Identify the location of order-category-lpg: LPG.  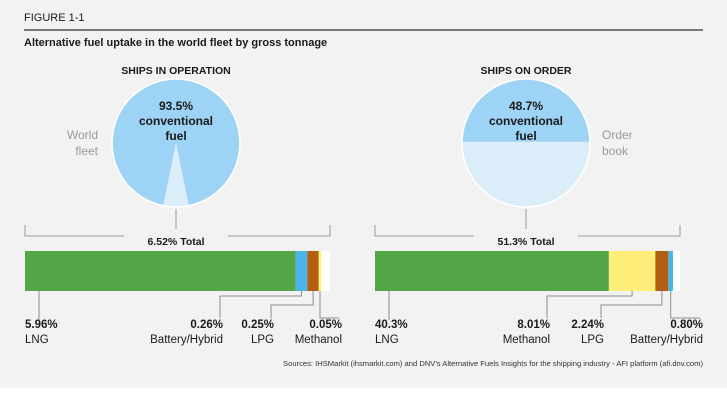
(592, 340).